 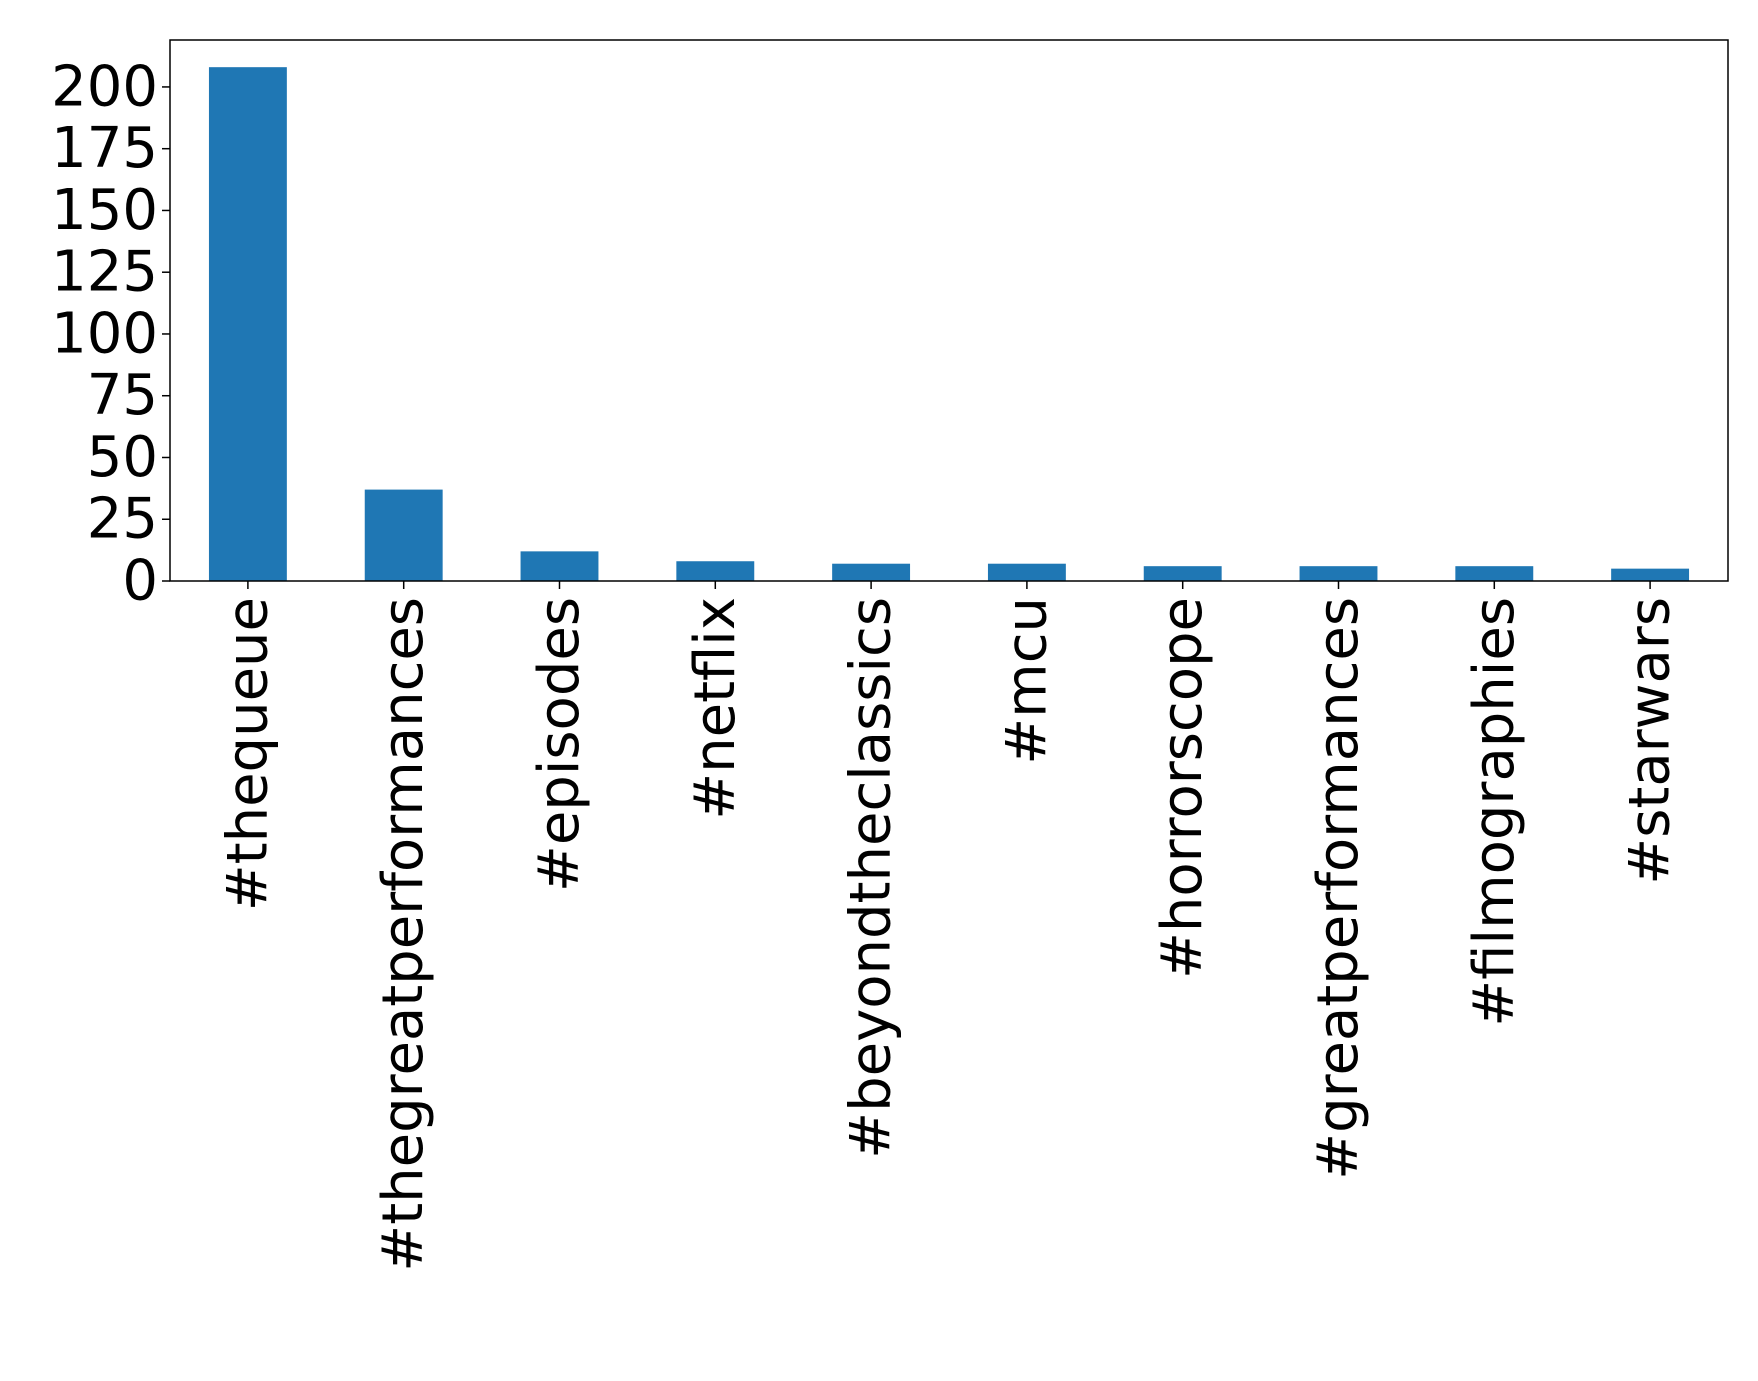 What do you see at coordinates (104, 86) in the screenshot?
I see `y-tick-label: 200` at bounding box center [104, 86].